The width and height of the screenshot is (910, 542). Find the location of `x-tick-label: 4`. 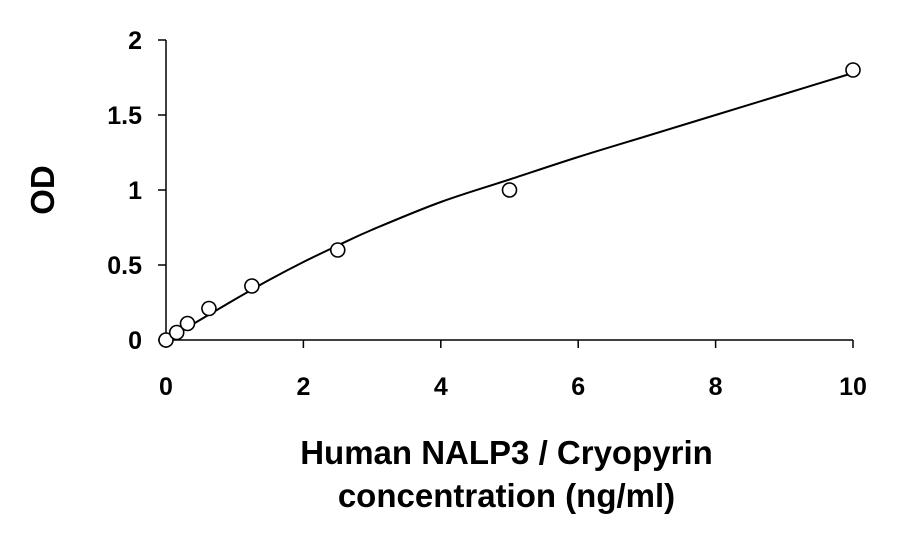

x-tick-label: 4 is located at coordinates (441, 387).